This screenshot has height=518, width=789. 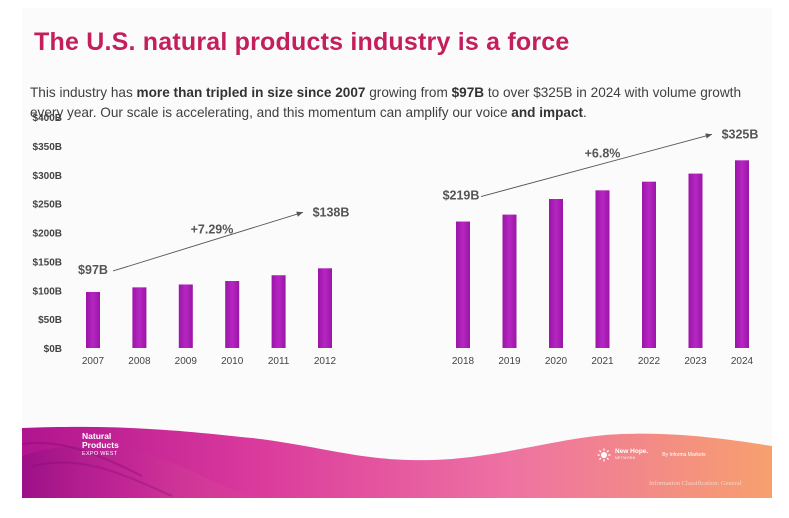 What do you see at coordinates (100, 445) in the screenshot?
I see `logo-line-2: Products` at bounding box center [100, 445].